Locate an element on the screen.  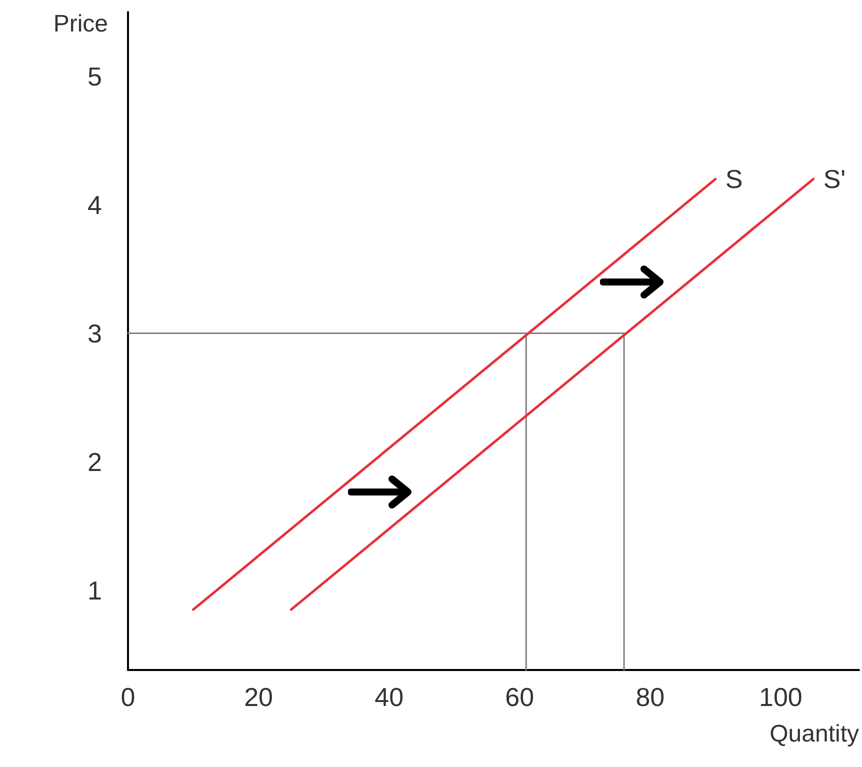
x-axis-title: Quantity is located at coordinates (814, 734).